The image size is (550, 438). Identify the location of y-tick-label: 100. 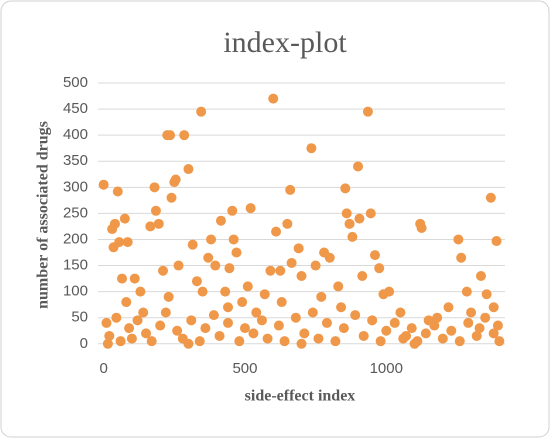
(75, 291).